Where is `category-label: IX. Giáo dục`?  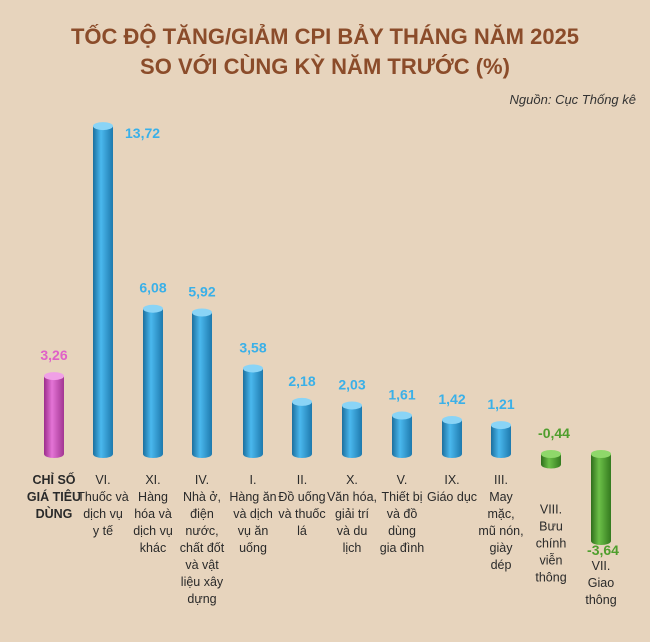 category-label: IX. Giáo dục is located at coordinates (452, 488).